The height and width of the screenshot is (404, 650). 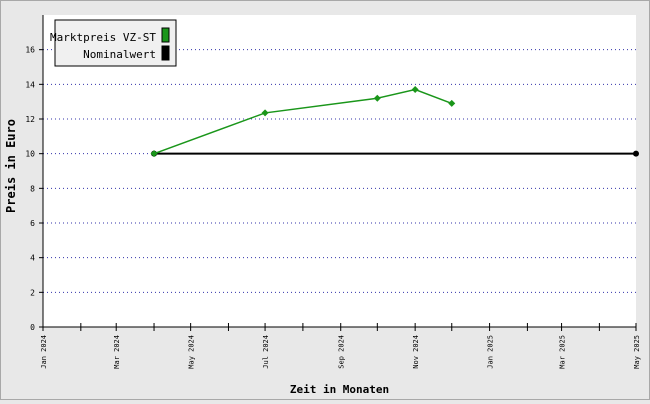 What do you see at coordinates (563, 352) in the screenshot?
I see `x-tick-label: Mar 2025` at bounding box center [563, 352].